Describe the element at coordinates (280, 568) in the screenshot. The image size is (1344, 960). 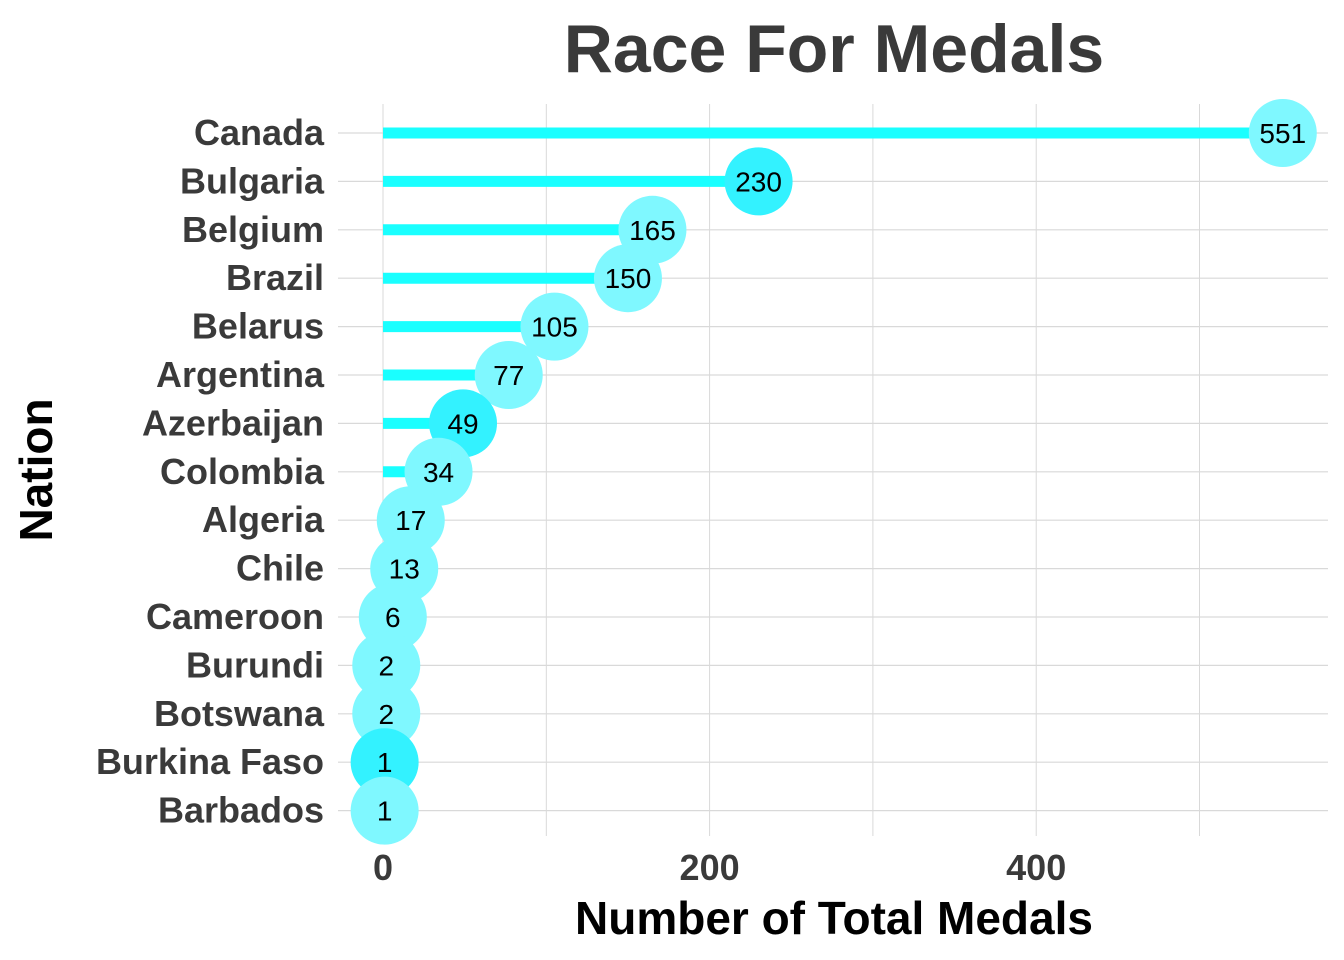
I see `category-label: Chile` at that location.